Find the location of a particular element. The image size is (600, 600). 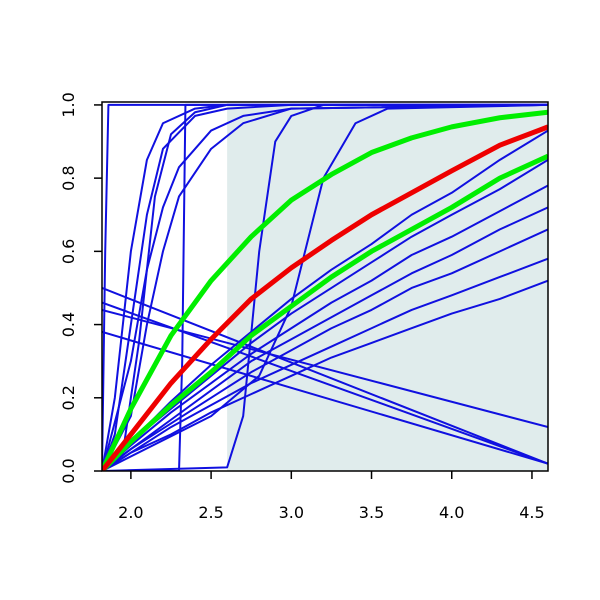

x-tick-label: 2.5 is located at coordinates (210, 512).